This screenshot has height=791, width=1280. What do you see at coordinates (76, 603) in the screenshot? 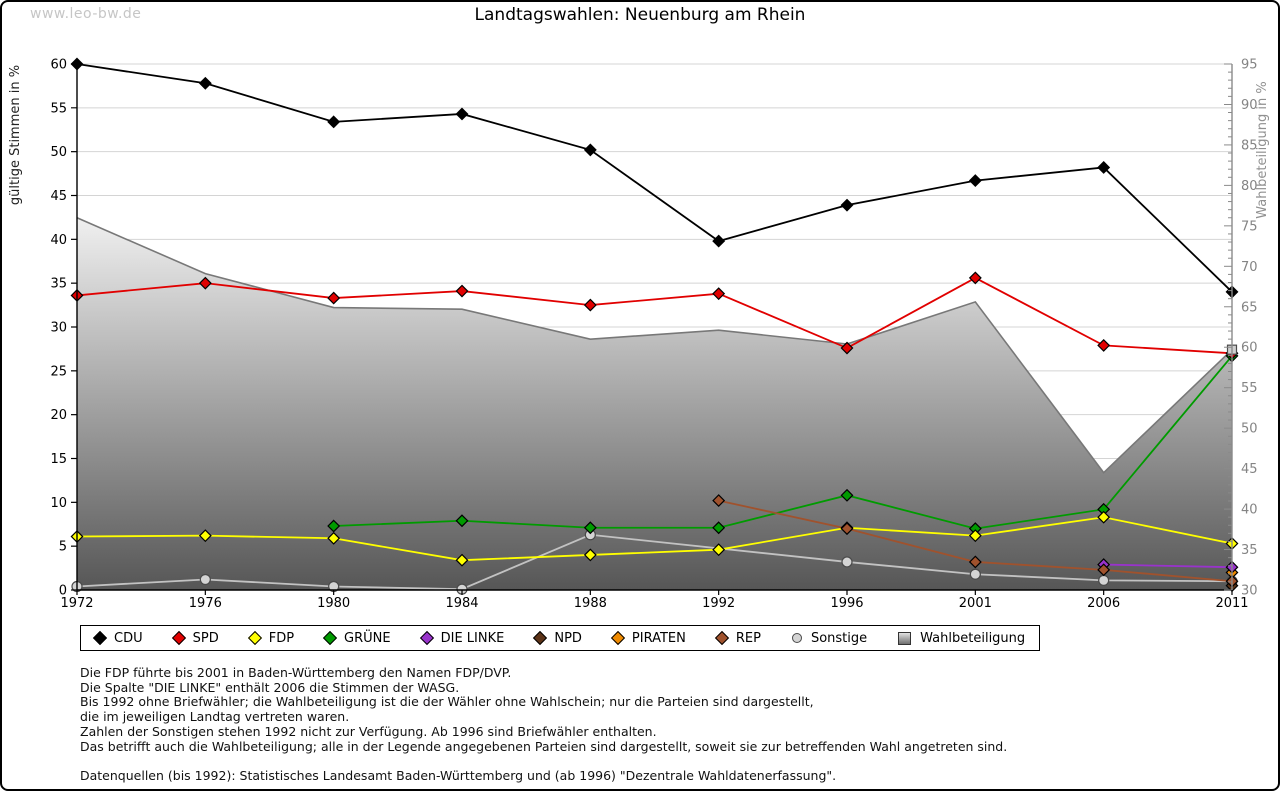
I see `svg-text: 1972` at bounding box center [76, 603].